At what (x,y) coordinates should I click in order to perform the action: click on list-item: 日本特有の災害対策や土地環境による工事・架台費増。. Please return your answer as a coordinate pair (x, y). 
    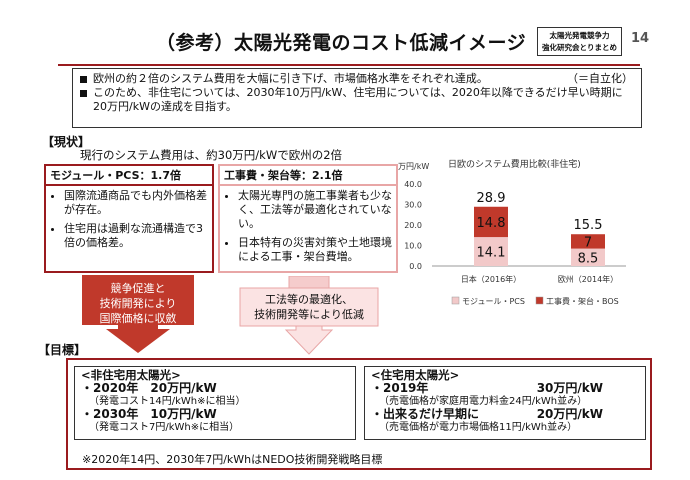
    Looking at the image, I should click on (315, 250).